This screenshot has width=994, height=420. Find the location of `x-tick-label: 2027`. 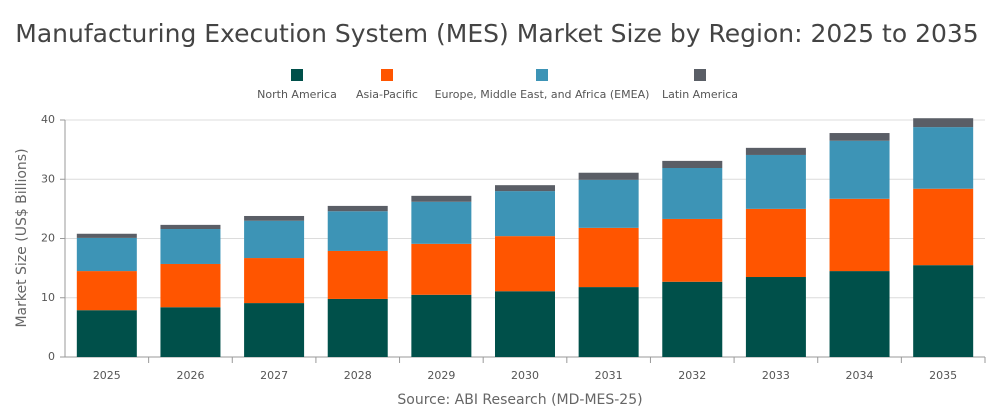

x-tick-label: 2027 is located at coordinates (274, 375).